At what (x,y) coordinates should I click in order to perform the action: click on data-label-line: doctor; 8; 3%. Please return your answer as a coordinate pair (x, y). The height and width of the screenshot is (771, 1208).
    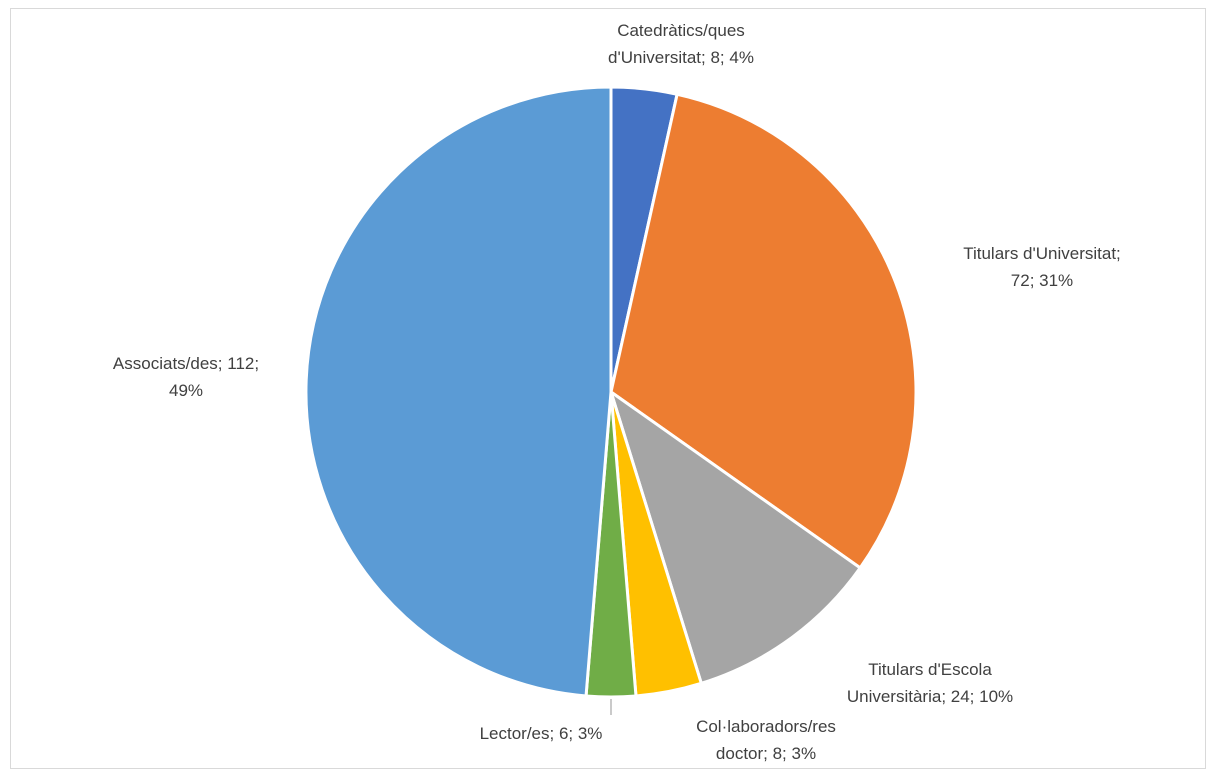
    Looking at the image, I should click on (766, 753).